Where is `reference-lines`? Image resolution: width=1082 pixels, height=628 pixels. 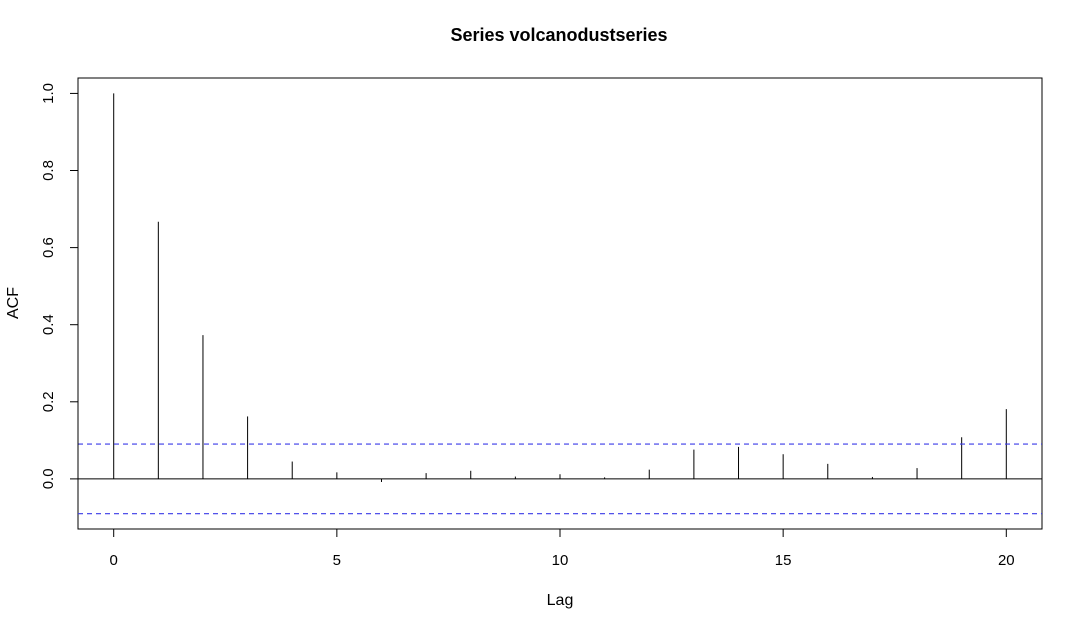 reference-lines is located at coordinates (560, 479).